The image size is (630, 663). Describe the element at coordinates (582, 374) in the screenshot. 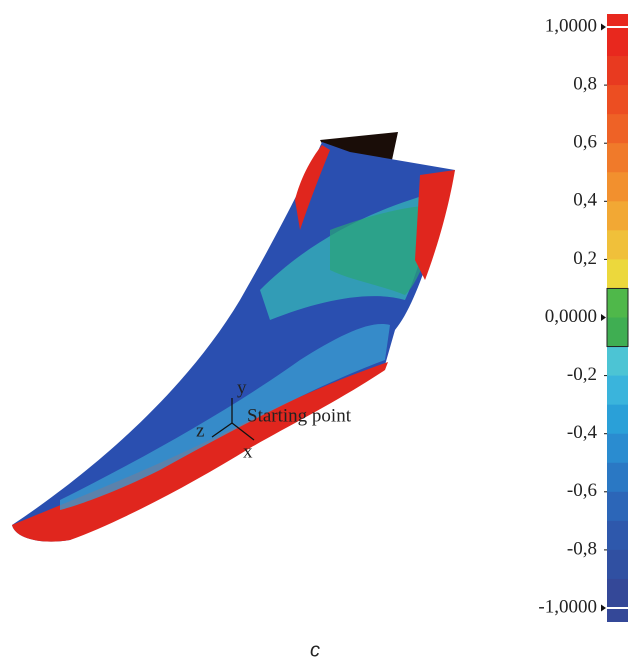

I see `colorbar-label: -0,2` at that location.